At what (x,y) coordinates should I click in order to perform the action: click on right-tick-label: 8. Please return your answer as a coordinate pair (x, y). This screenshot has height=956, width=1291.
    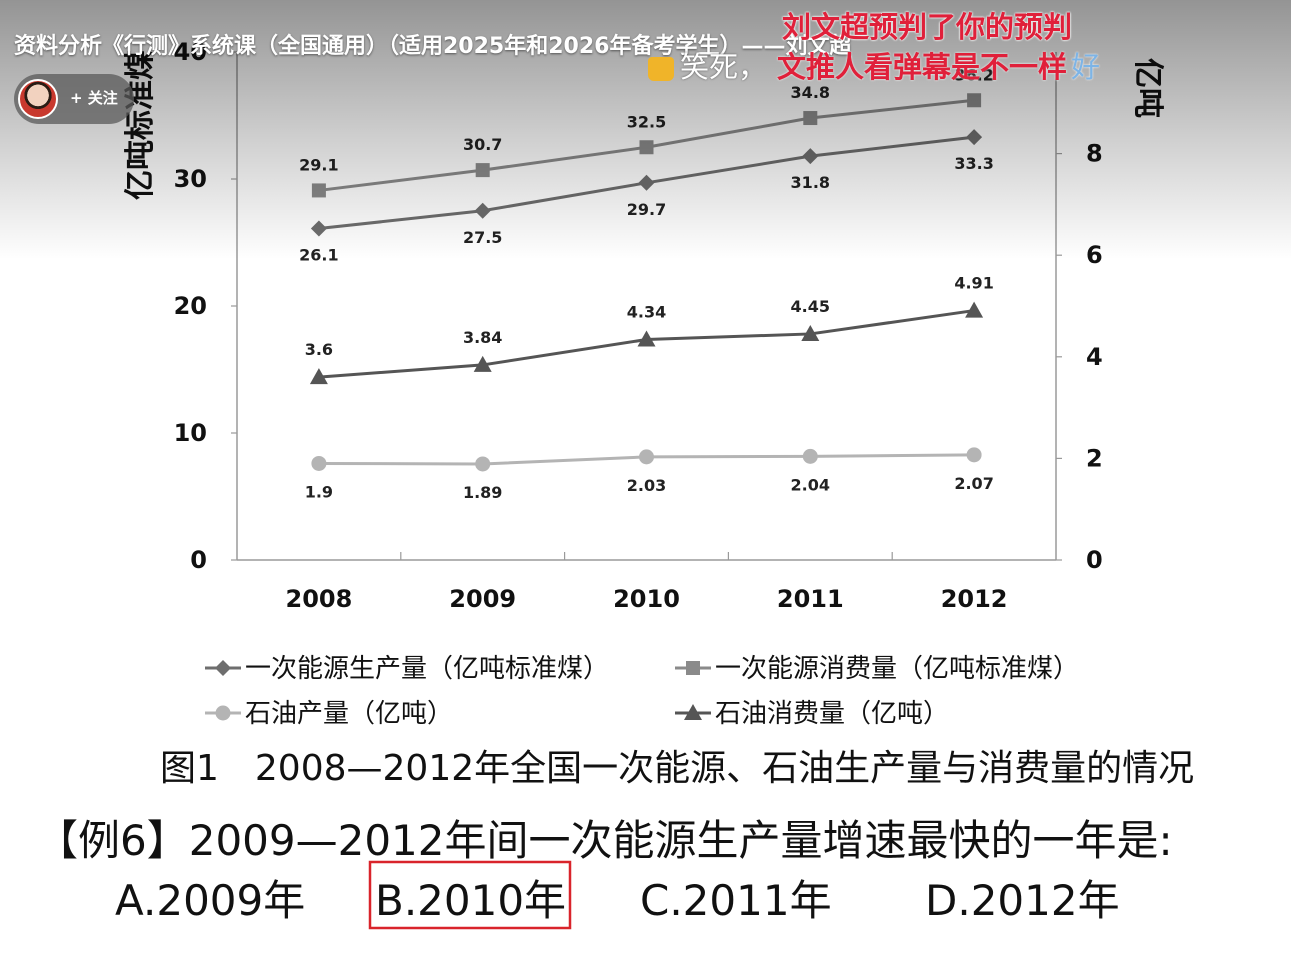
    Looking at the image, I should click on (1094, 154).